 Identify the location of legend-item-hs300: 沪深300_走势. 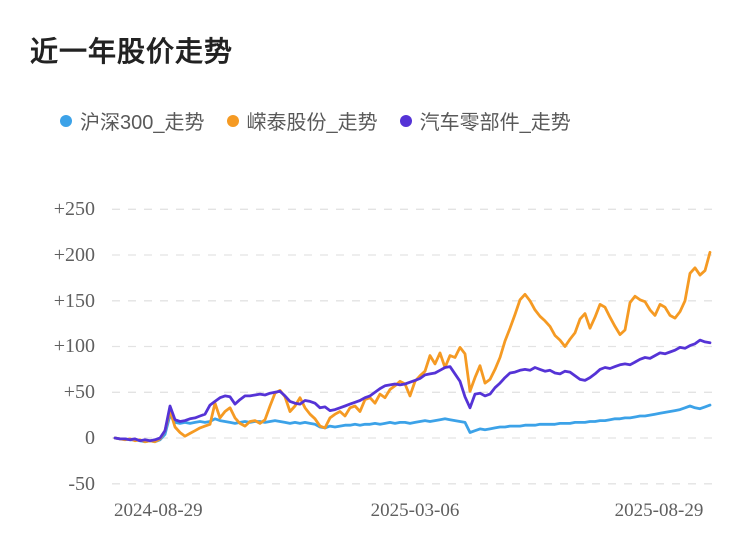
(132, 120).